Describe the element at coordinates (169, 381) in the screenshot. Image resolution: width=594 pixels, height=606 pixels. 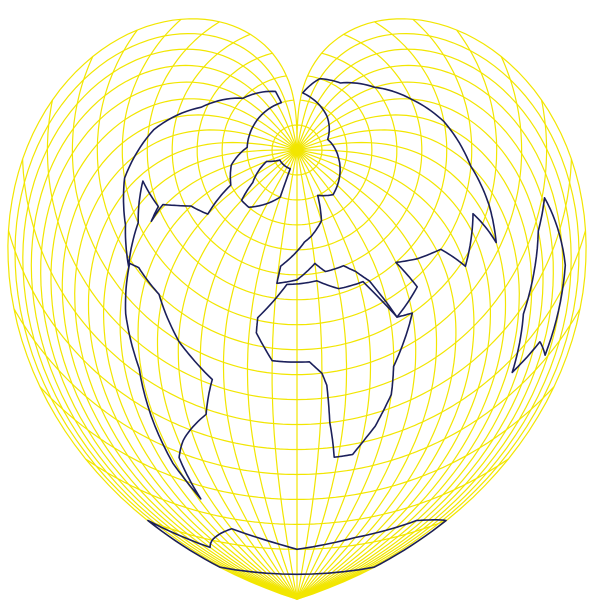
I see `south-america` at that location.